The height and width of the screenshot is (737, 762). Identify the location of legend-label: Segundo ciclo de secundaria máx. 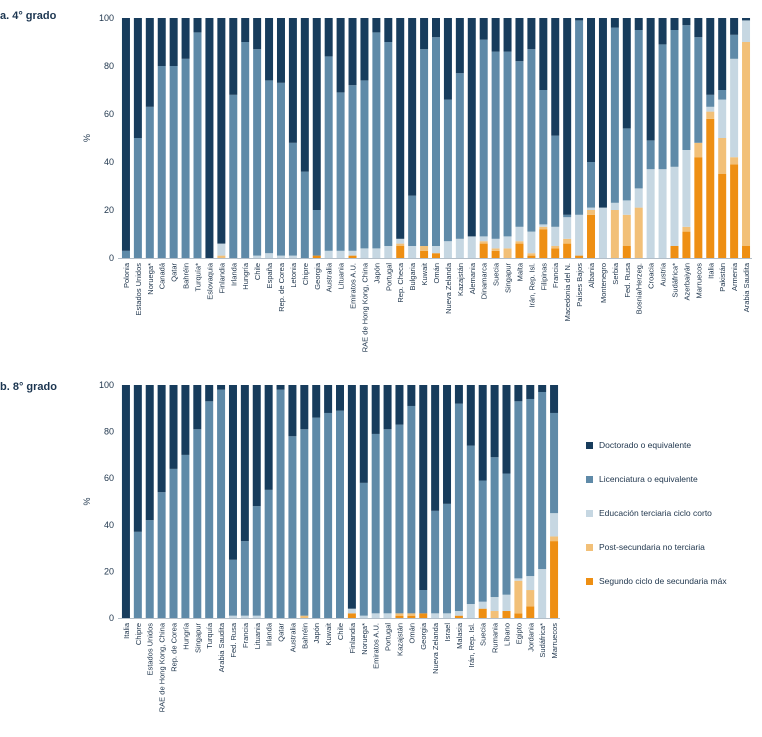
(663, 581).